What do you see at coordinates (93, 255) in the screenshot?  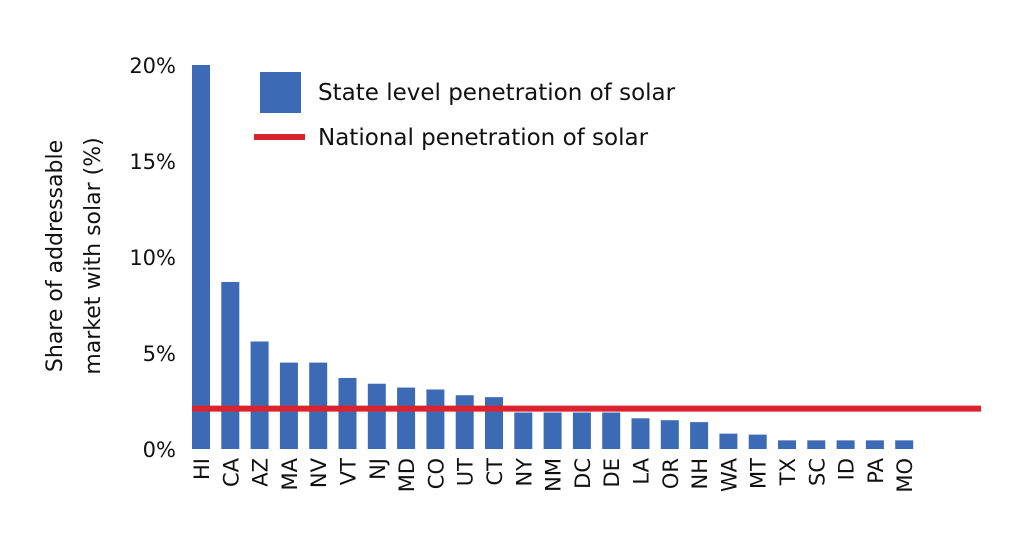 I see `y-axis-label-line-2: market with solar (%)` at bounding box center [93, 255].